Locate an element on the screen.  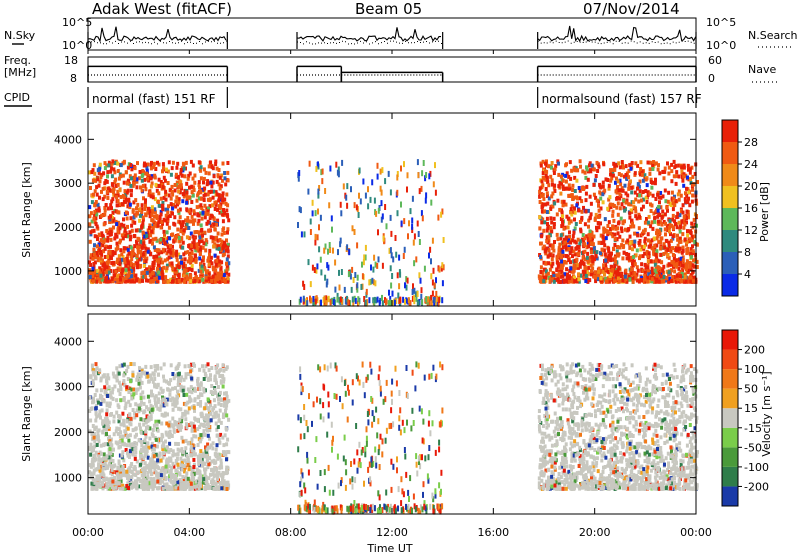
y-tick-label: 3000 is located at coordinates (68, 183).